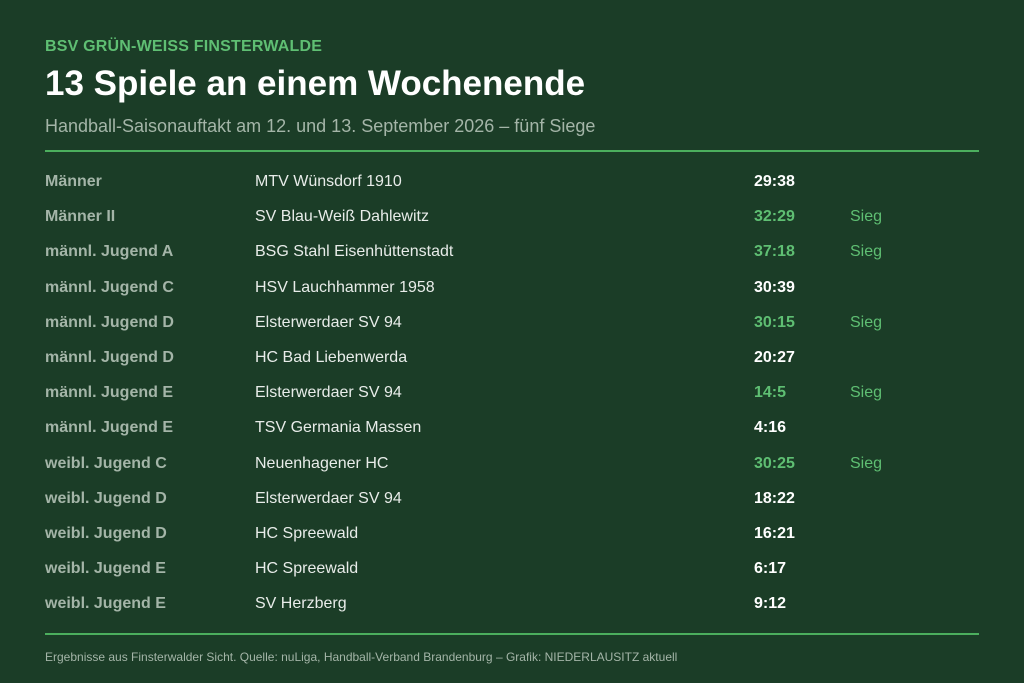 The image size is (1024, 683). Describe the element at coordinates (512, 216) in the screenshot. I see `result-row: Männer II SV Blau-Weiß Dahlewitz 32:29 Sieg` at that location.